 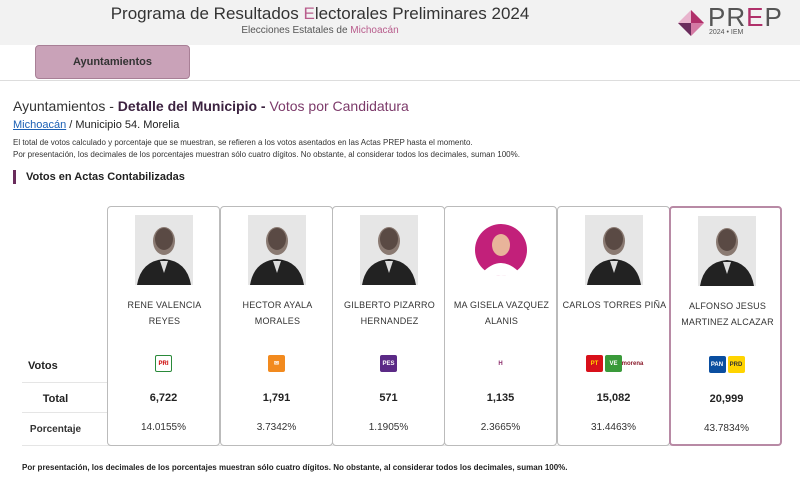 I want to click on party-logos: PT VE morena, so click(x=613, y=363).